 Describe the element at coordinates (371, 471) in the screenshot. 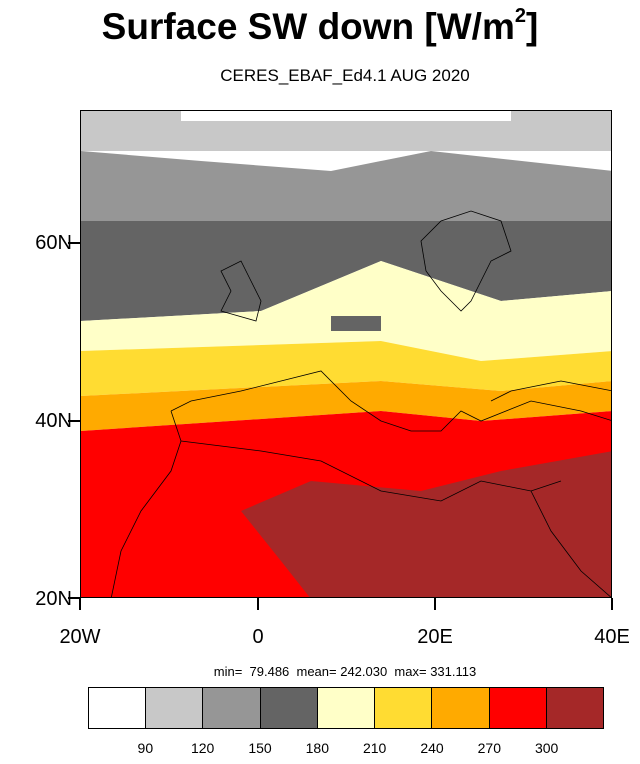

I see `coastline-north-africa` at that location.